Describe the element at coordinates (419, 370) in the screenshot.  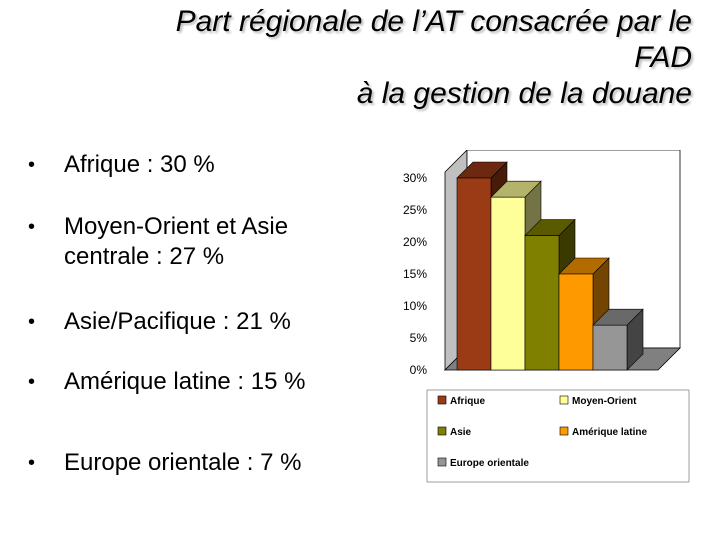
I see `y-tick-label: 0%` at that location.